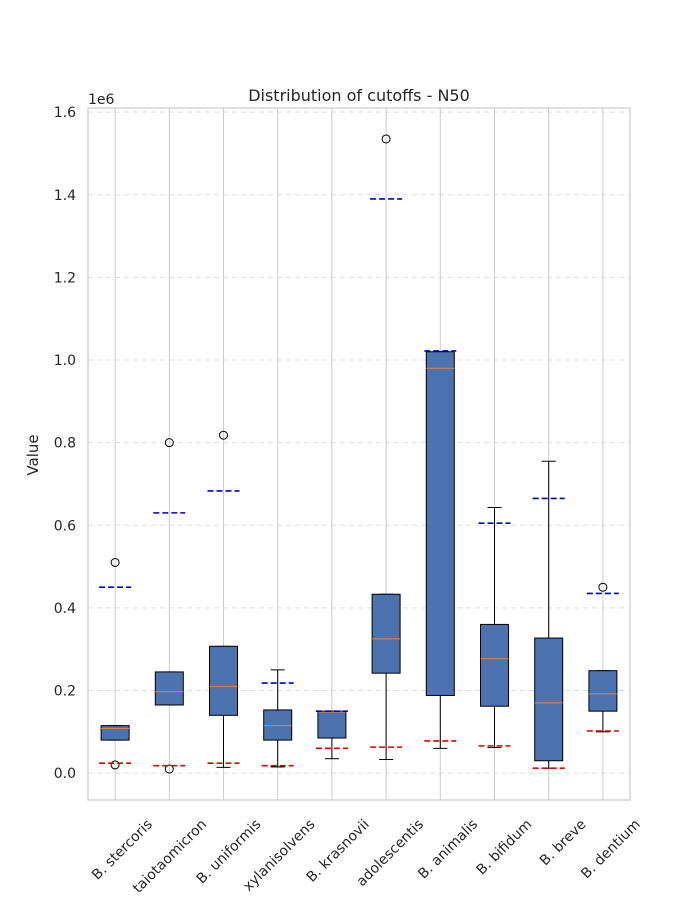 This screenshot has width=700, height=900. I want to click on y-offset-label: 1e6, so click(101, 100).